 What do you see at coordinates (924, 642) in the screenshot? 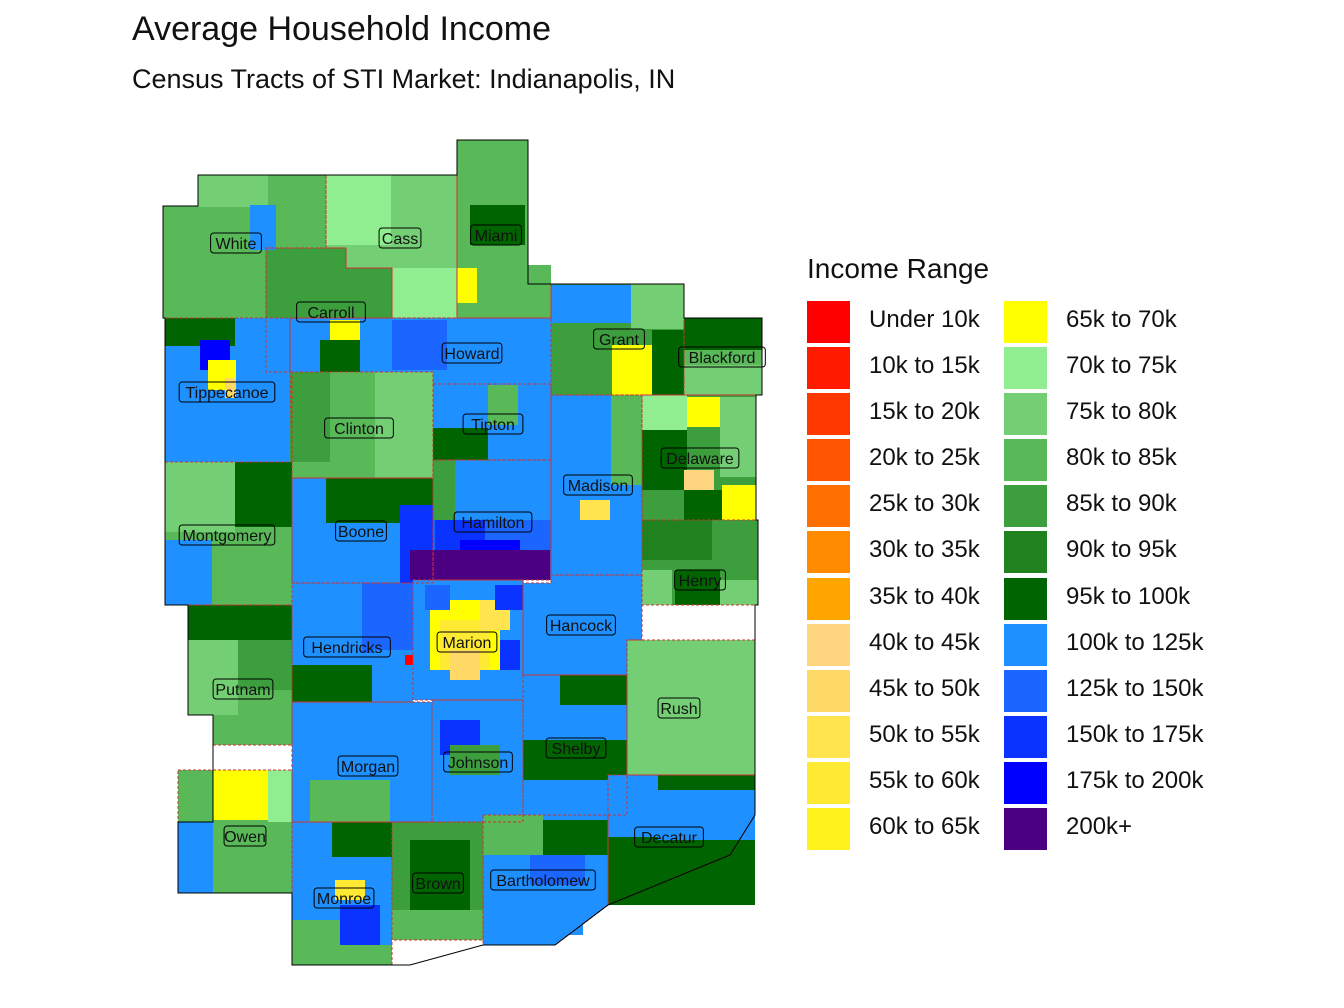
I see `legend-label: 40k to 45k` at bounding box center [924, 642].